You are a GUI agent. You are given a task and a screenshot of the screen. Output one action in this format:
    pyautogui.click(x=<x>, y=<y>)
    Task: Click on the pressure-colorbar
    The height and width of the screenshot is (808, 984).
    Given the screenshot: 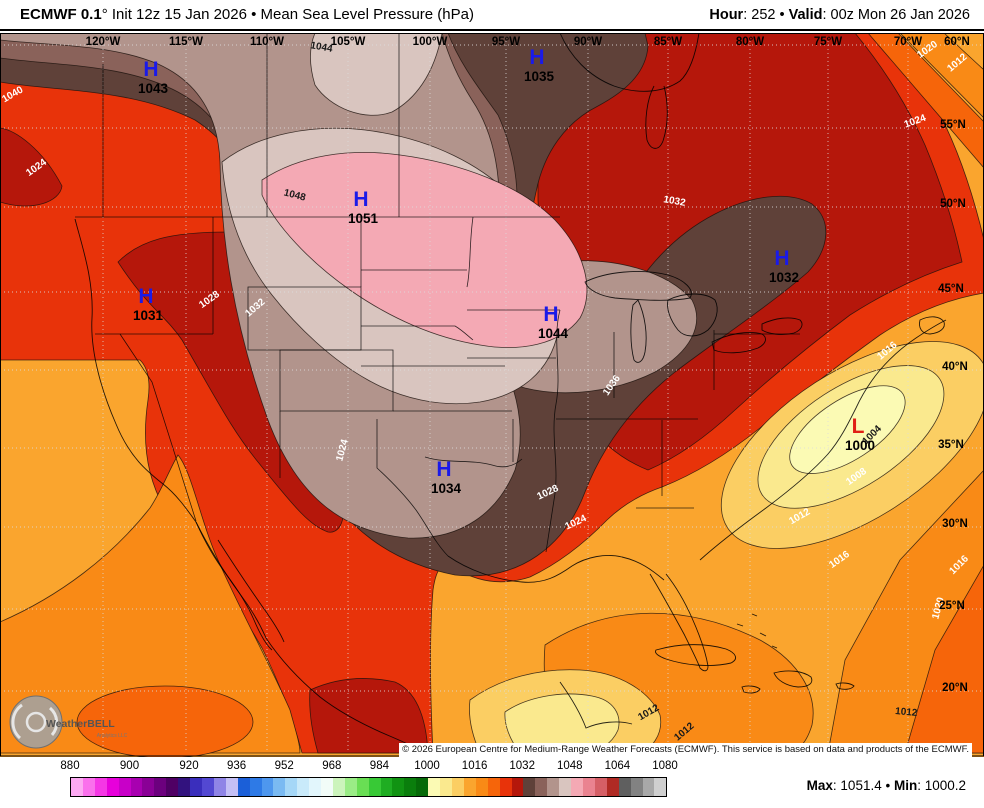 What is the action you would take?
    pyautogui.click(x=368, y=787)
    